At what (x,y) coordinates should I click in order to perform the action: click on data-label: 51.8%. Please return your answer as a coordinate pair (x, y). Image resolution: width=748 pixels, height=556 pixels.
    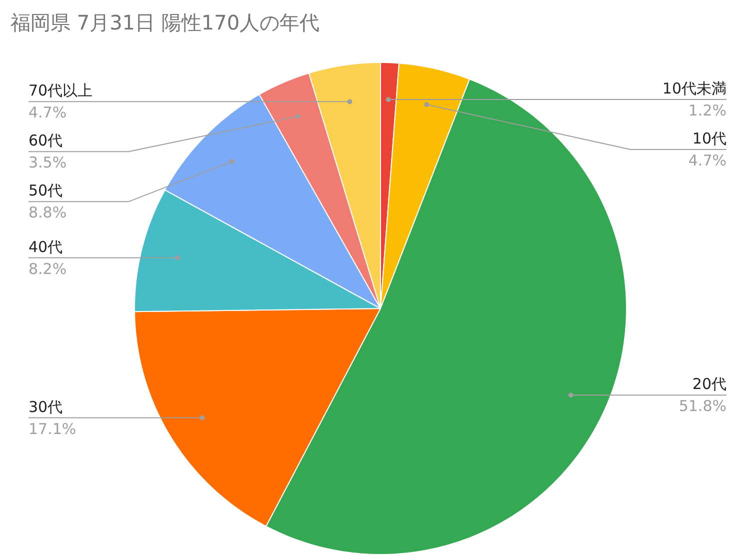
    Looking at the image, I should click on (702, 406).